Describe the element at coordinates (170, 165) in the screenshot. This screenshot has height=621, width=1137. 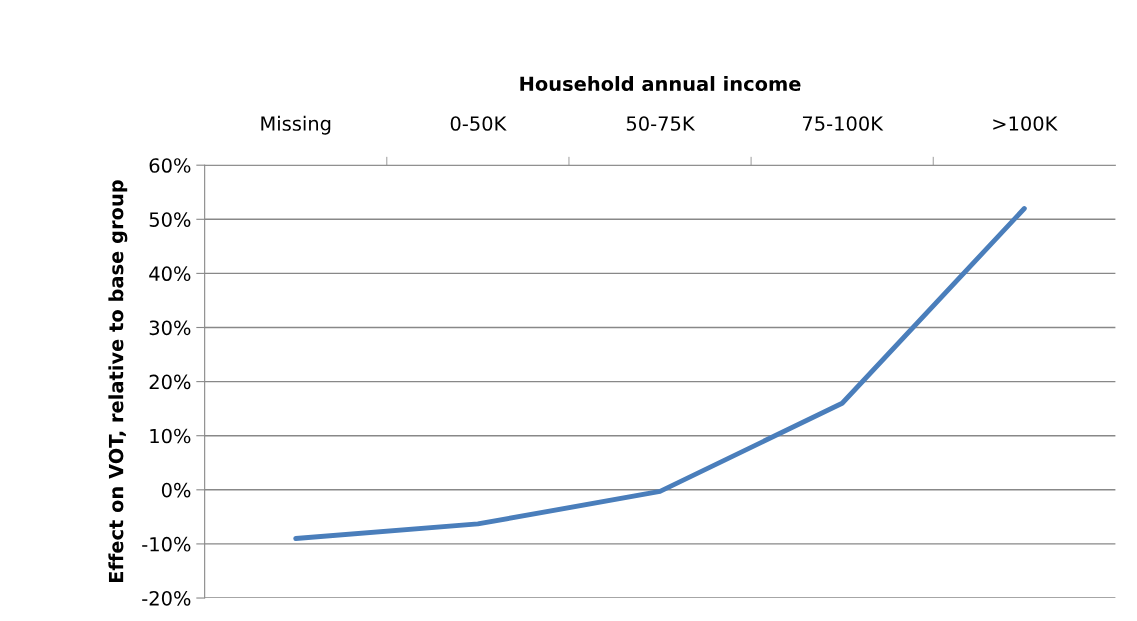
I see `y-tick-label: 60%` at that location.